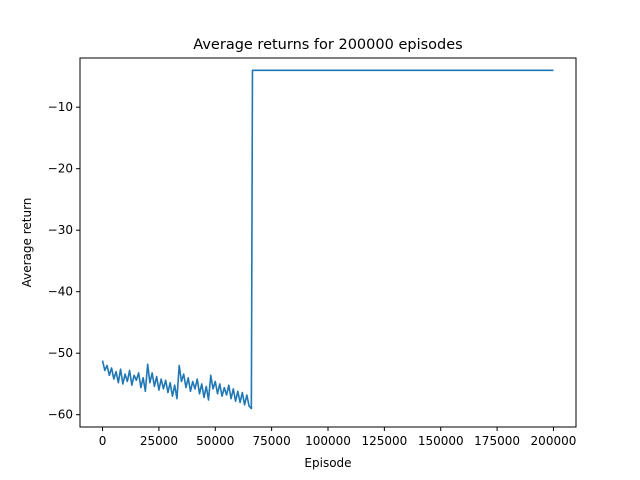  What do you see at coordinates (60, 292) in the screenshot?
I see `y-tick-label: −40` at bounding box center [60, 292].